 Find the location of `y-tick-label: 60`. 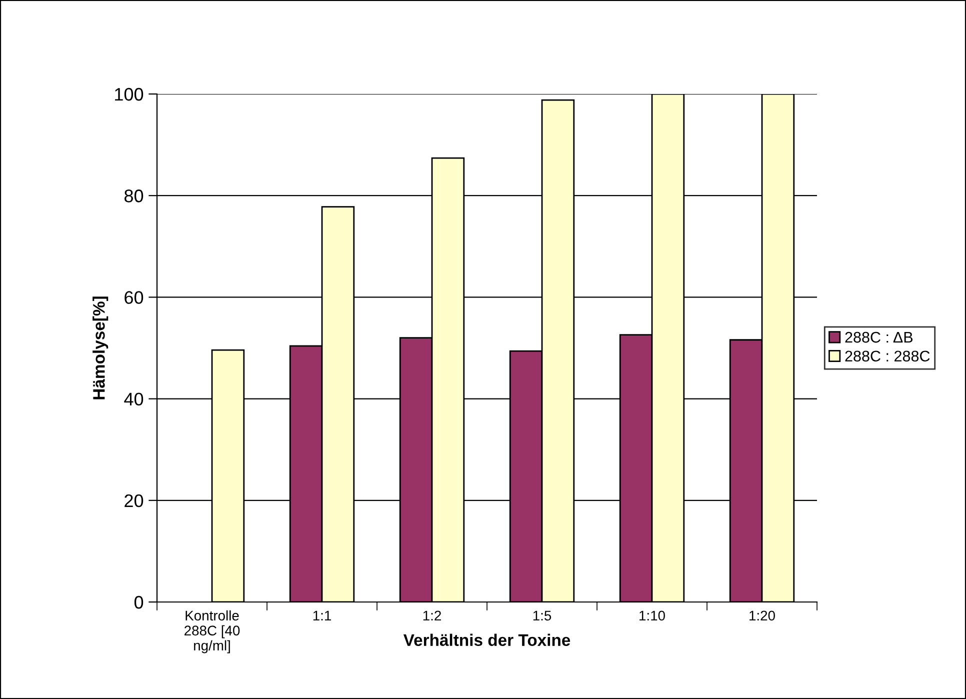

y-tick-label: 60 is located at coordinates (134, 297).